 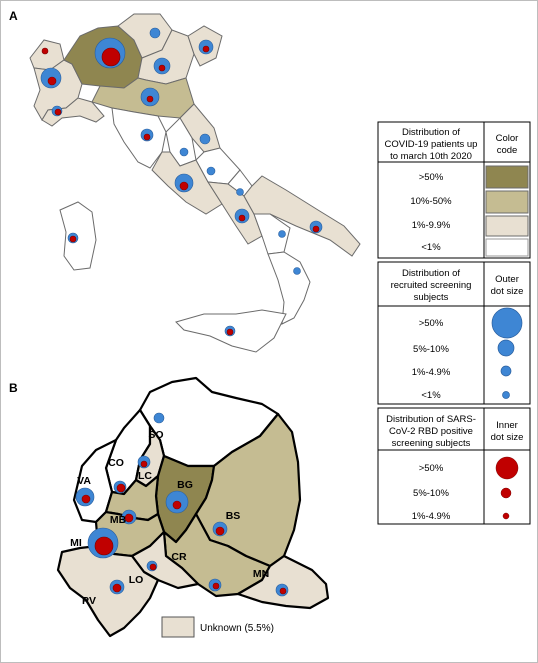 What do you see at coordinates (431, 349) in the screenshot?
I see `legend-outer-row-2: 5%-10%` at bounding box center [431, 349].